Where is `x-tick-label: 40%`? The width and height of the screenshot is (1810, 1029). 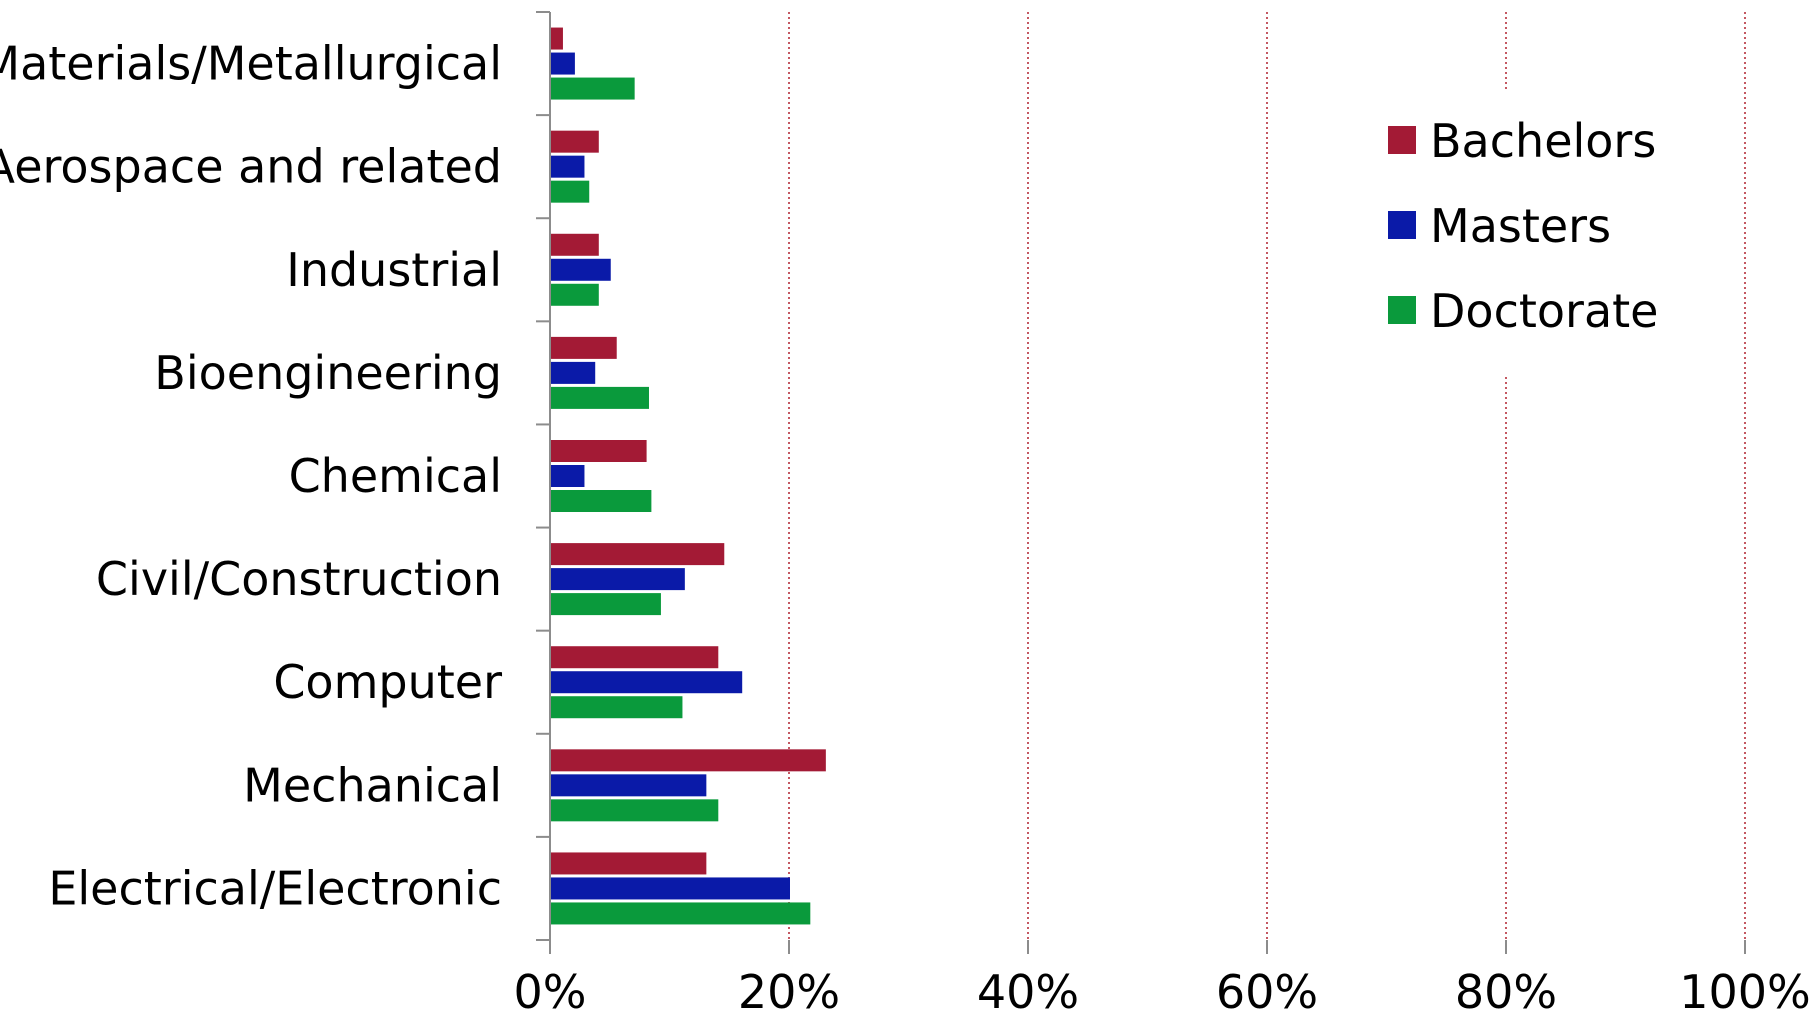 x-tick-label: 40% is located at coordinates (1028, 992).